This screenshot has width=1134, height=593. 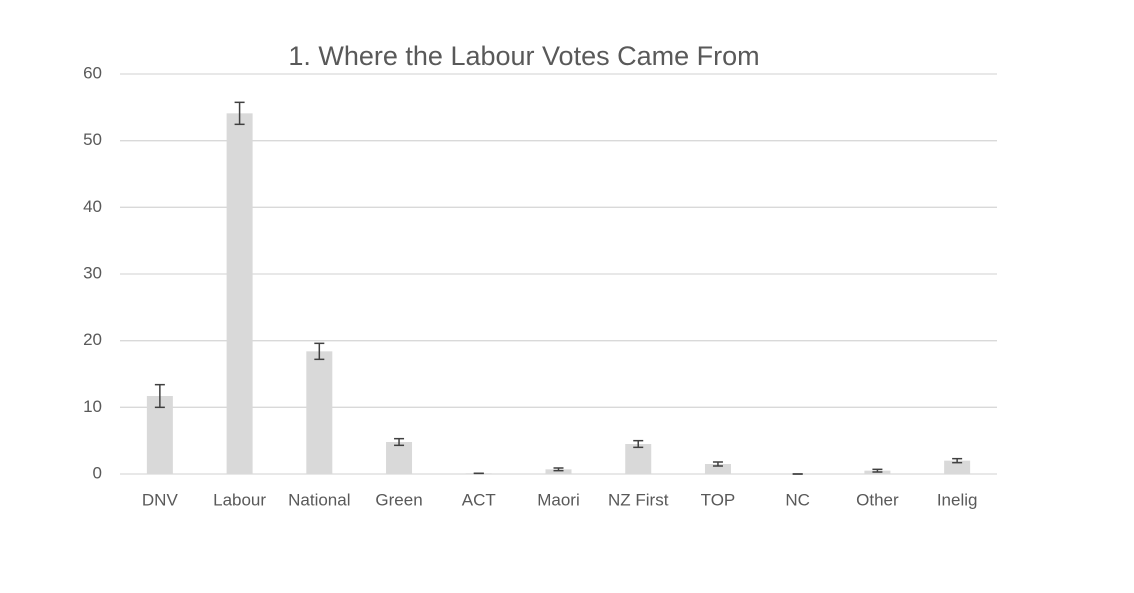 I want to click on x-tick-label: Other, so click(x=877, y=499).